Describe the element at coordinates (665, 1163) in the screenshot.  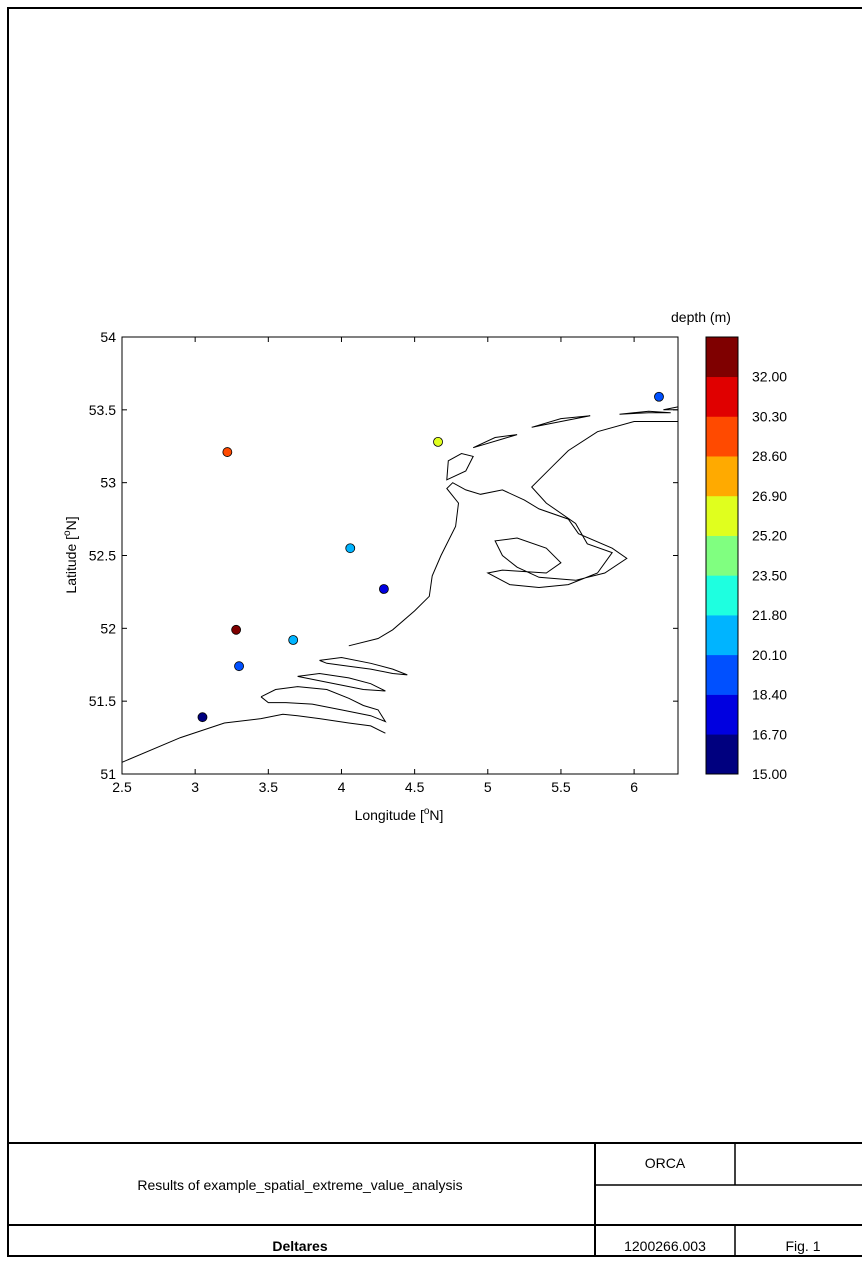
I see `titleblock-system: ORCA` at that location.